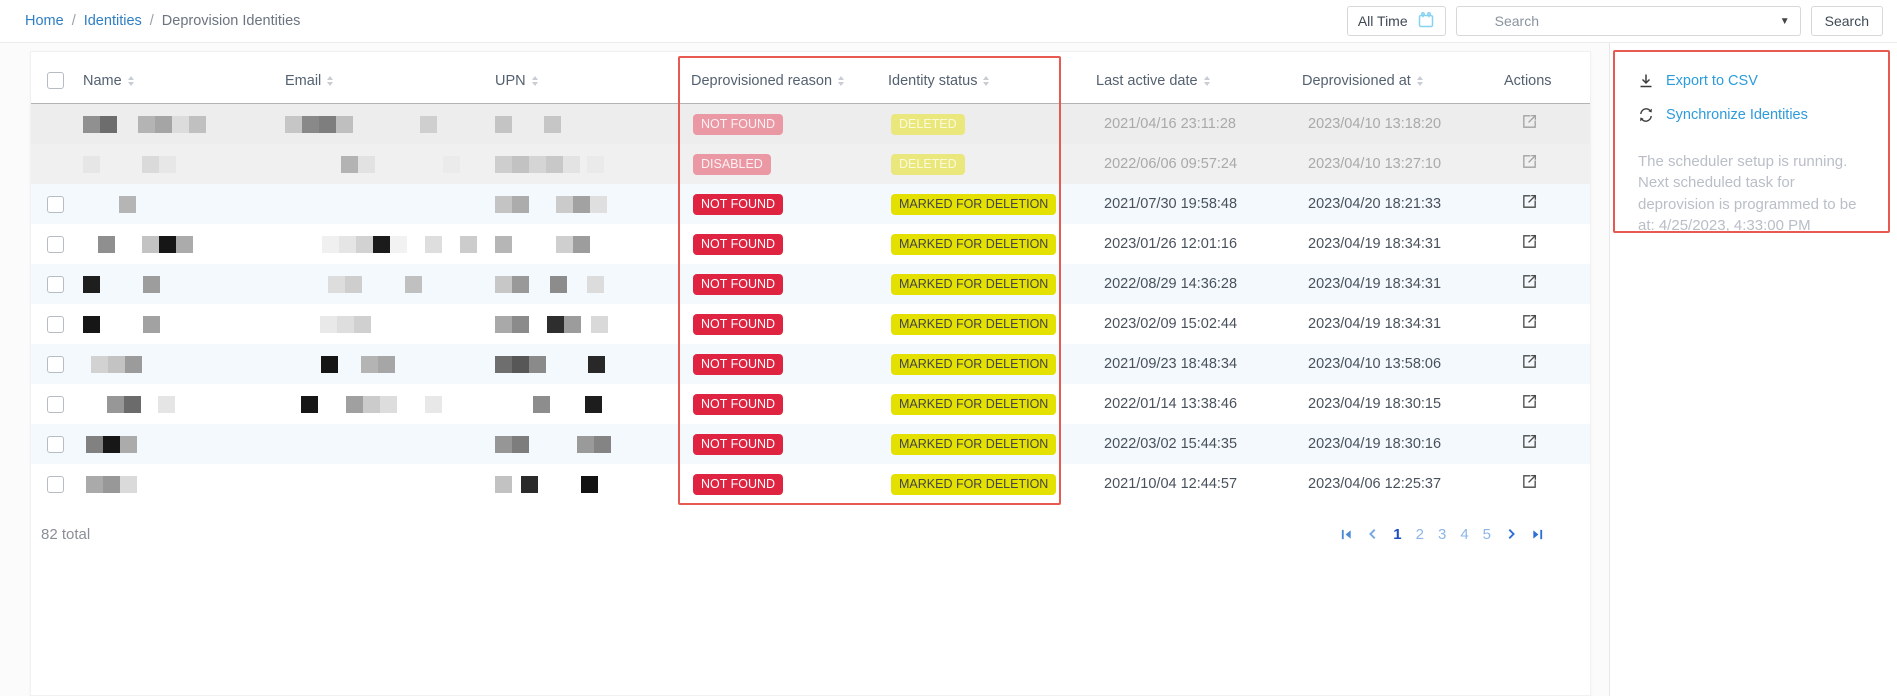 The image size is (1897, 696). Describe the element at coordinates (789, 81) in the screenshot. I see `column-header-deprovisioned-reason: Deprovisioned reason` at that location.